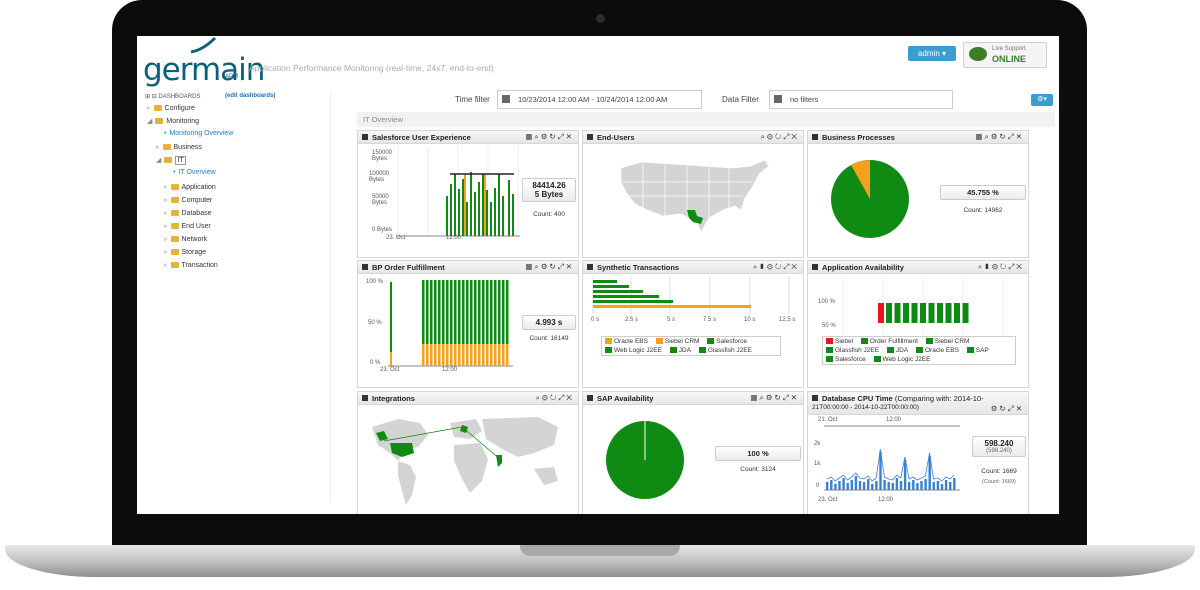 This screenshot has height=590, width=1200. Describe the element at coordinates (375, 363) in the screenshot. I see `y-tick: 0 %` at that location.